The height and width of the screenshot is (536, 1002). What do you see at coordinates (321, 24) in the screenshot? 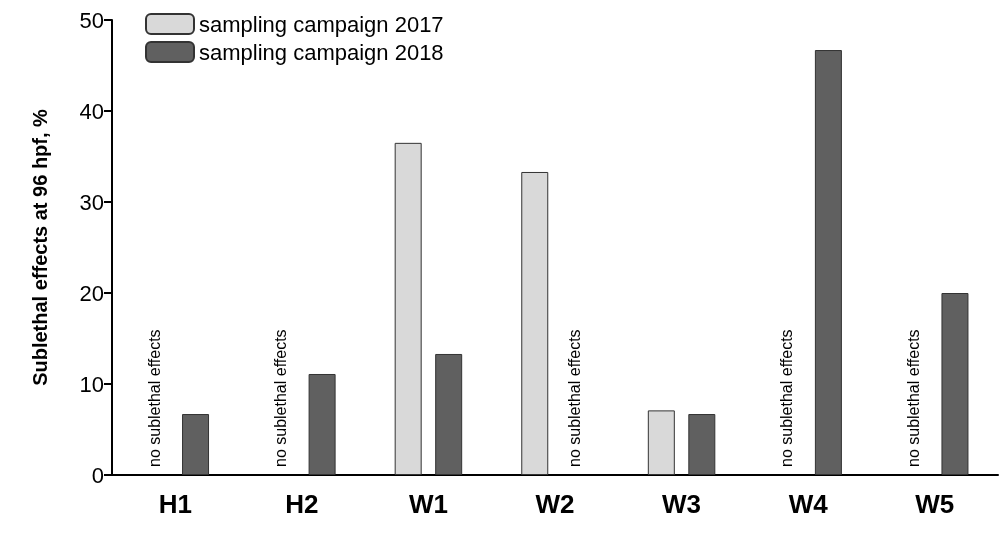
I see `legend-label: sampling campaign 2017` at bounding box center [321, 24].